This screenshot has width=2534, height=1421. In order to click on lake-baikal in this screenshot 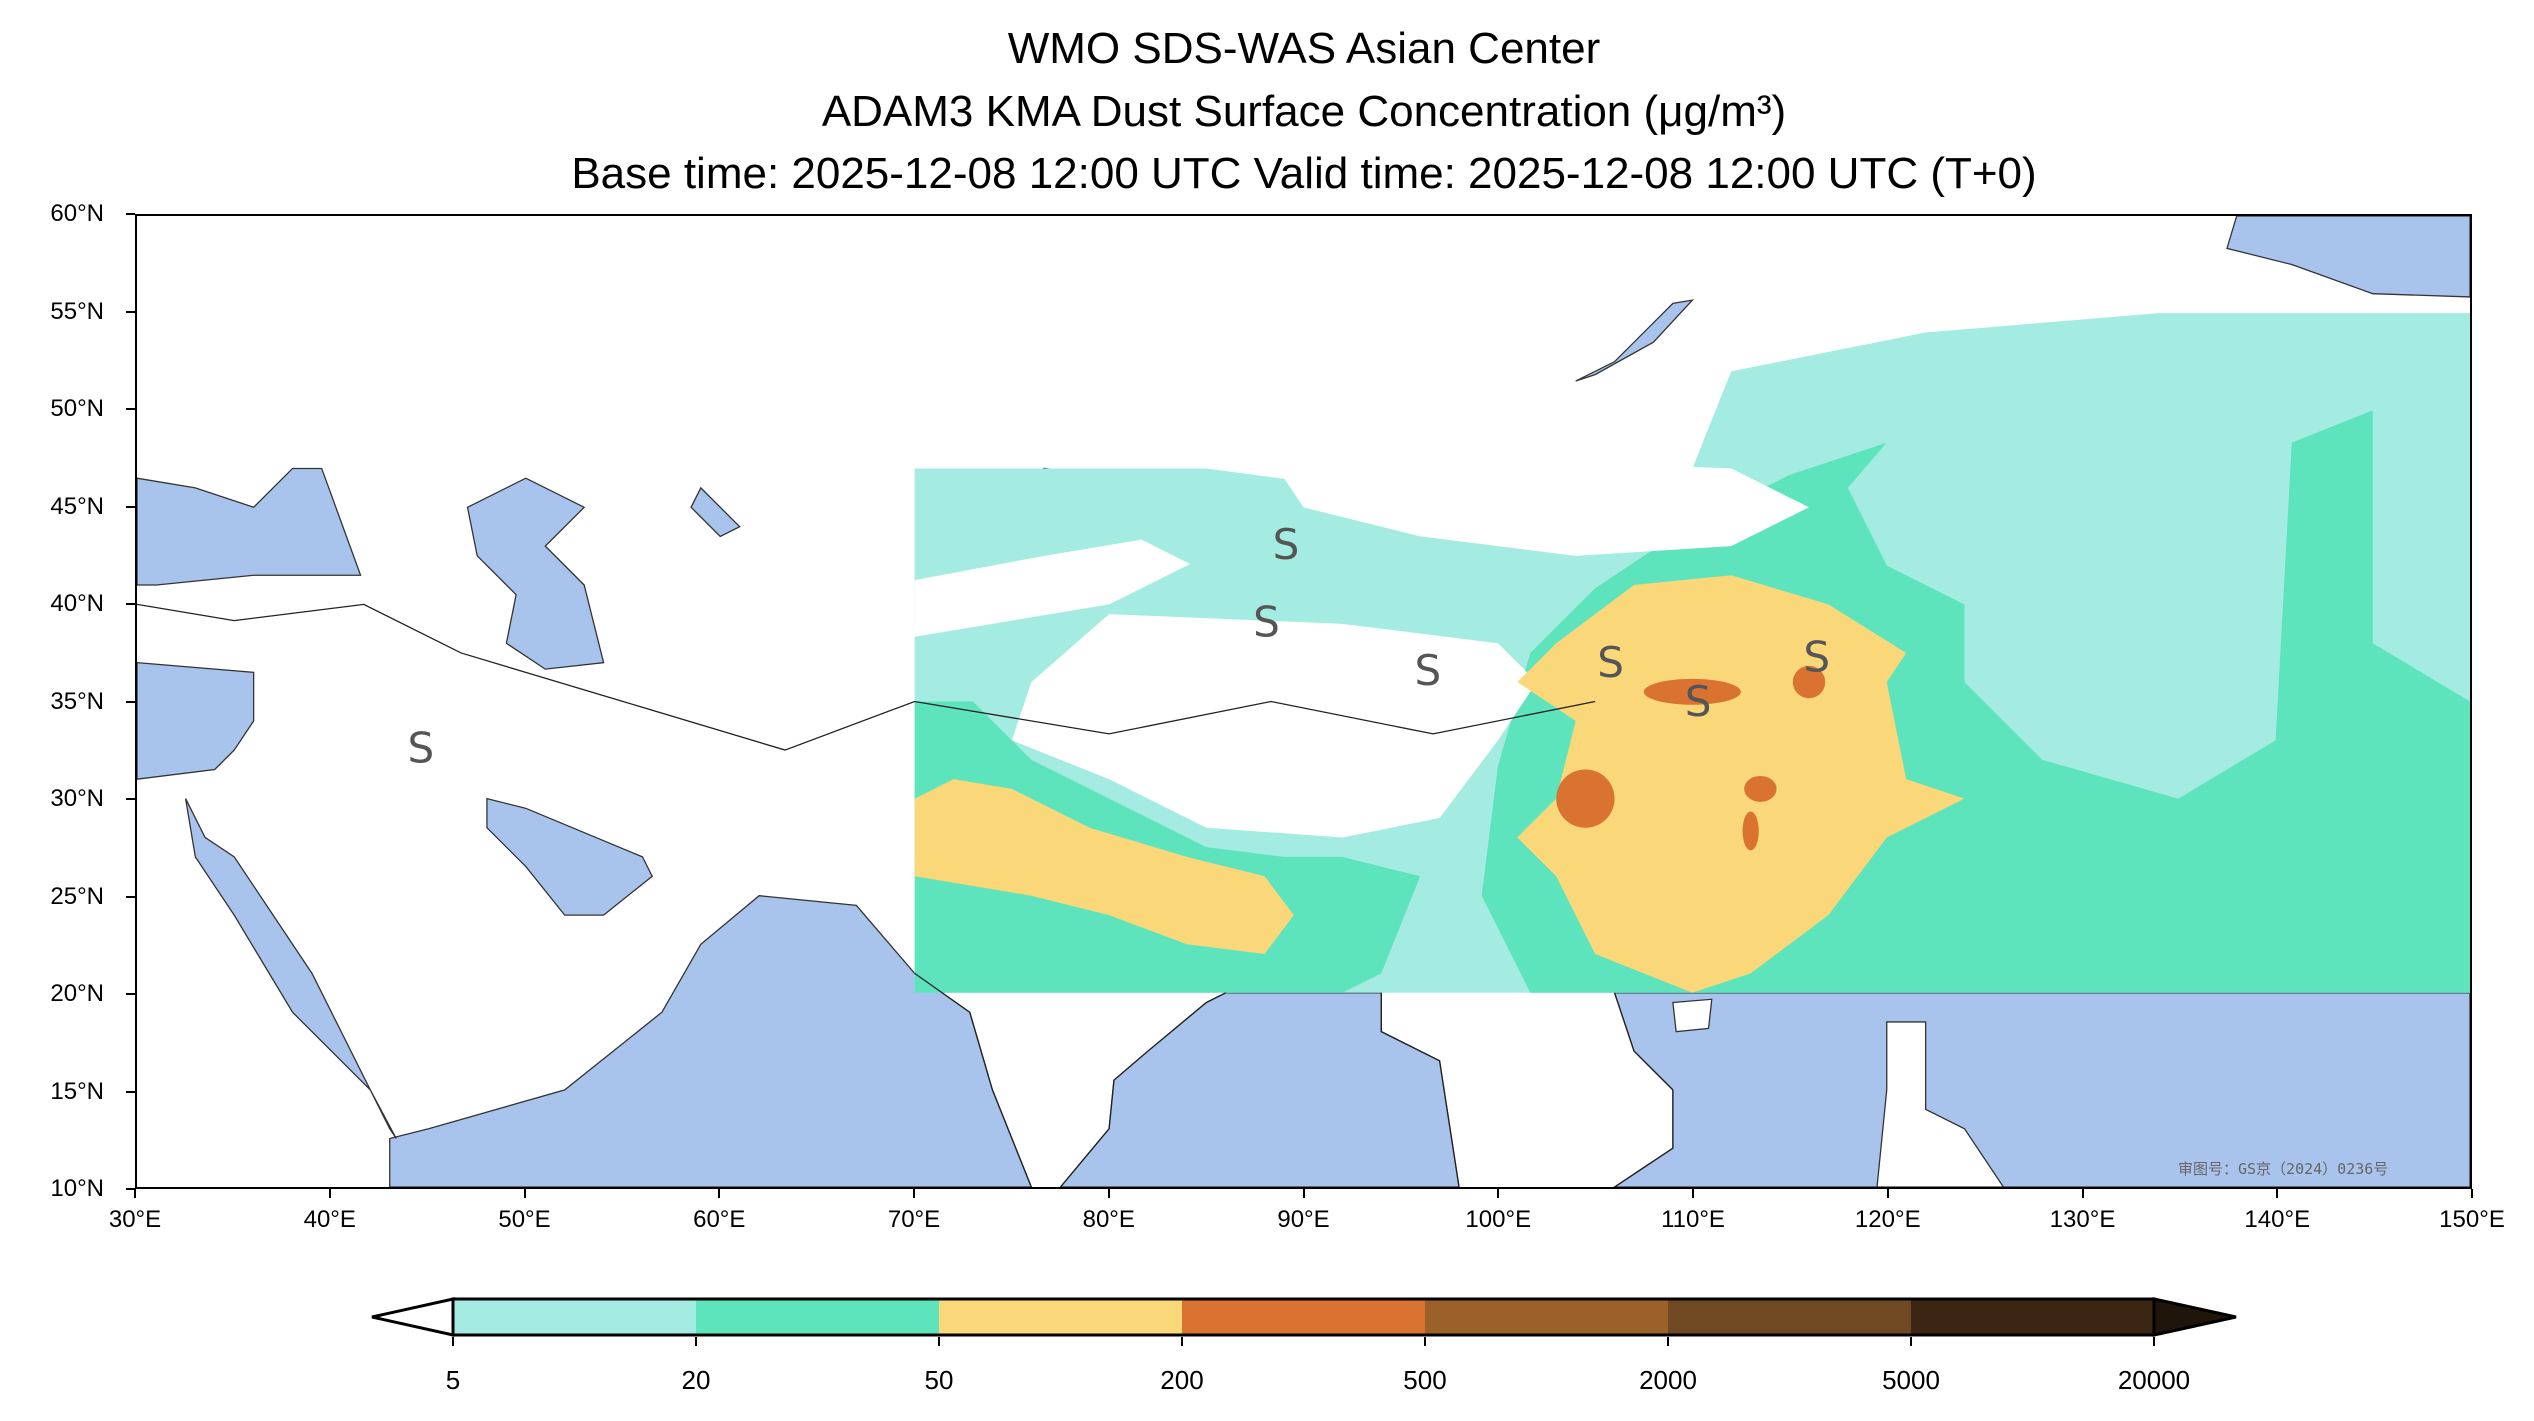, I will do `click(1635, 340)`.